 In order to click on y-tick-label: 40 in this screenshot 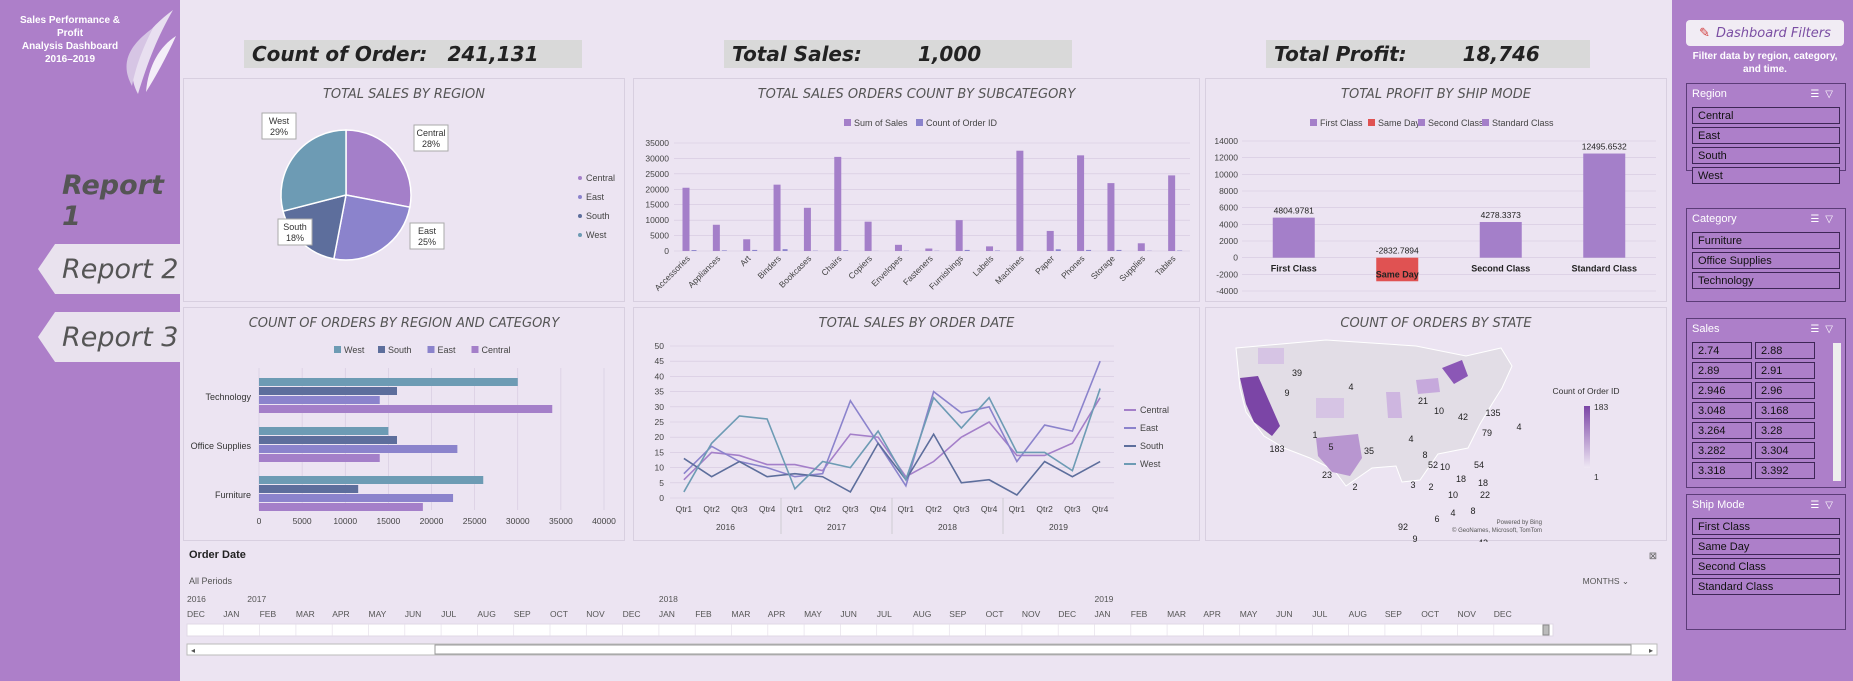, I will do `click(660, 376)`.